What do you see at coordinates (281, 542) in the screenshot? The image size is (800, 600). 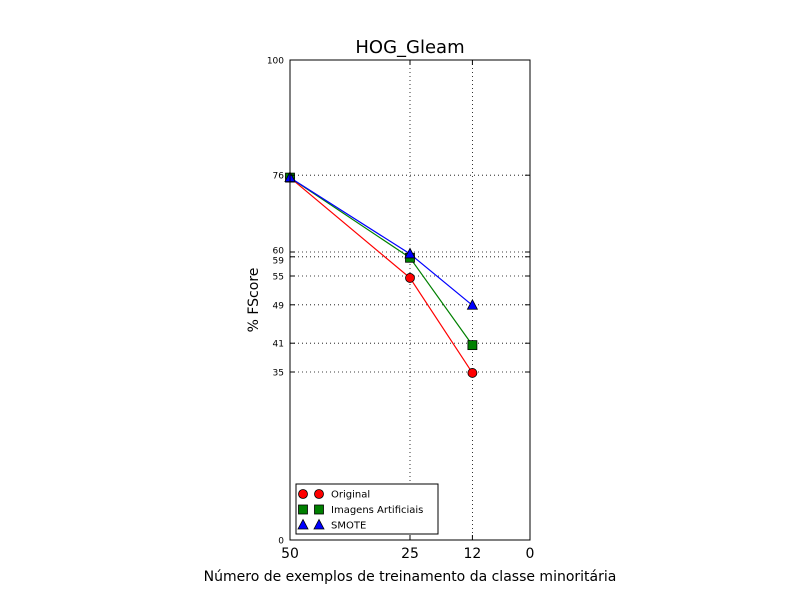 I see `y-tick-label: 0` at bounding box center [281, 542].